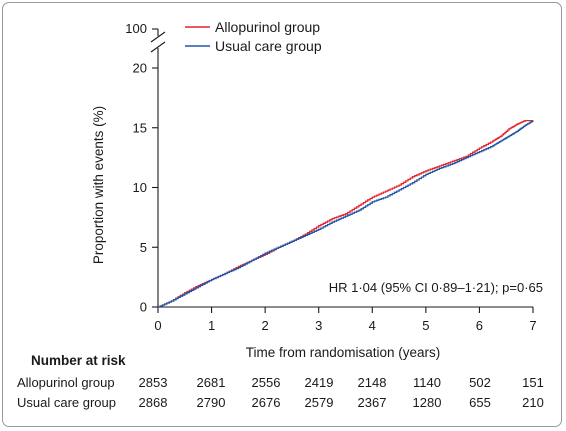  What do you see at coordinates (253, 36) in the screenshot?
I see `legend: Allopurinol group Usual care group` at bounding box center [253, 36].